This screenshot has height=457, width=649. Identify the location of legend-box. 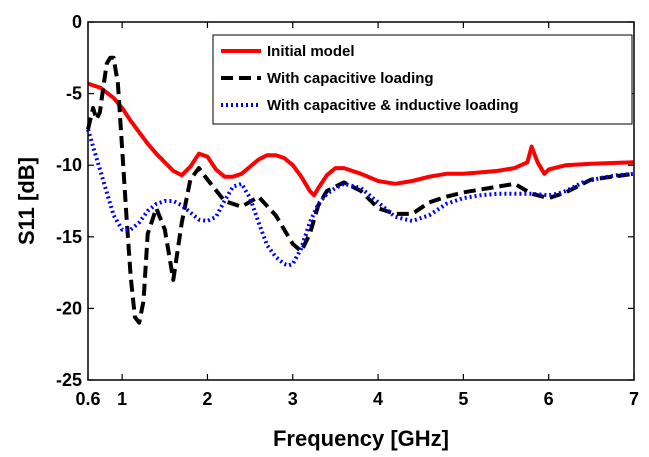
(422, 79).